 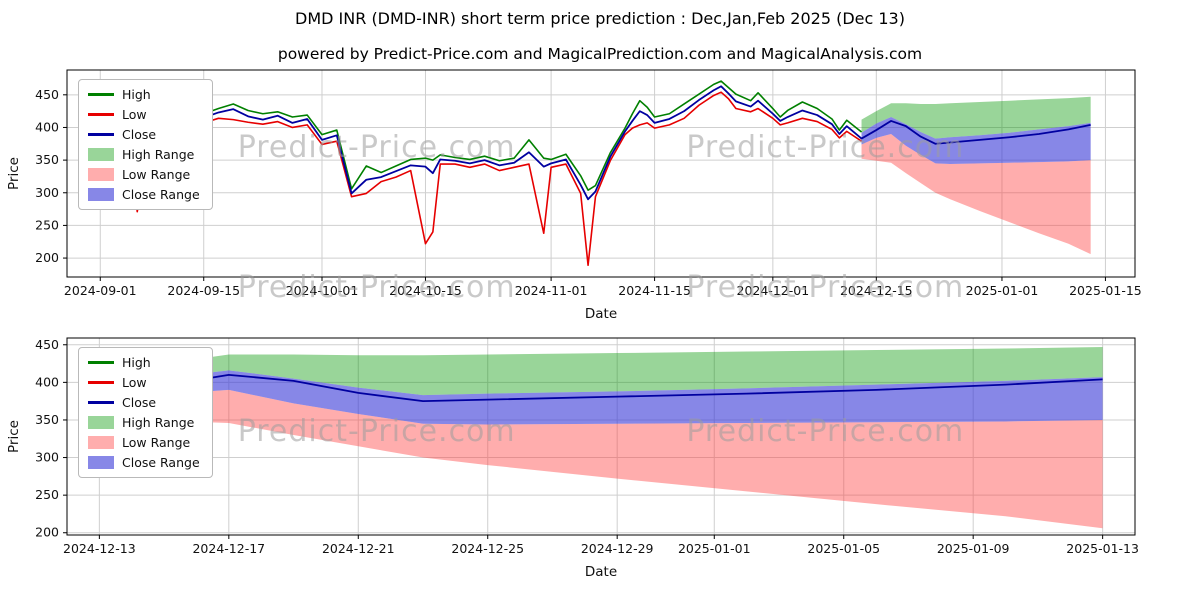 I want to click on svg-text: 2024-12-17, so click(x=228, y=548).